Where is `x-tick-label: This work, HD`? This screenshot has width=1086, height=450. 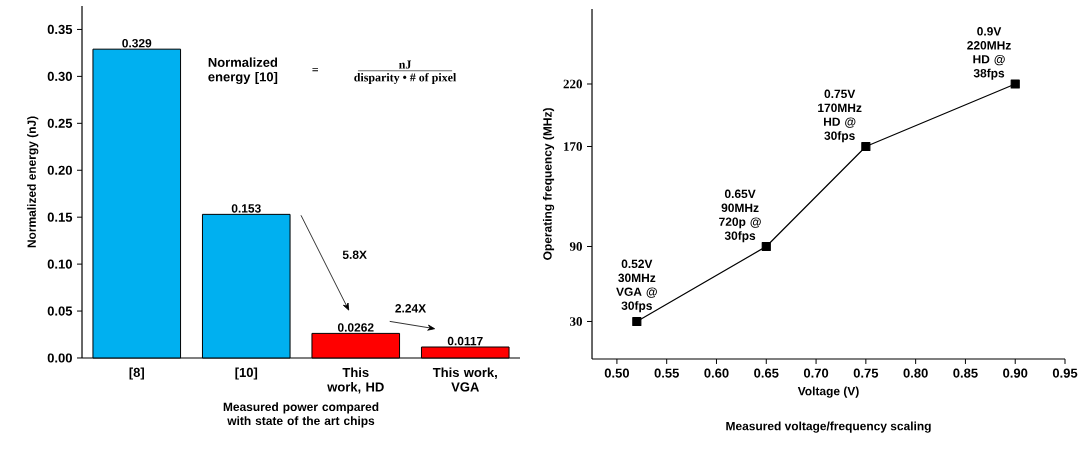 x-tick-label: This work, HD is located at coordinates (355, 380).